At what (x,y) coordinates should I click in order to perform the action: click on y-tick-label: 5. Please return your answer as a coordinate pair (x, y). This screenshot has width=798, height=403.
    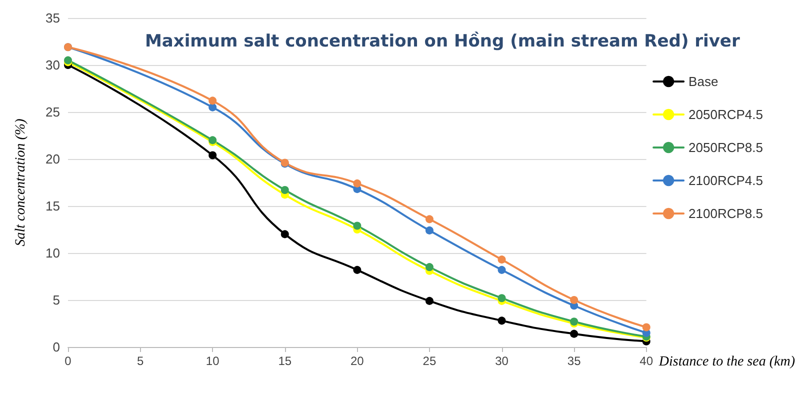
    Looking at the image, I should click on (56, 300).